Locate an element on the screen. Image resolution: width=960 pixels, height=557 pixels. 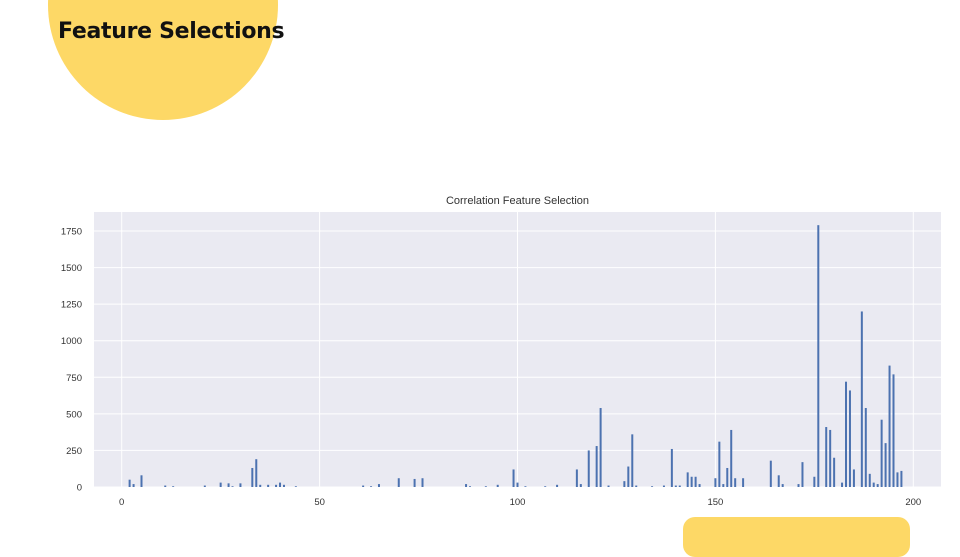
y-tick-label: 0 is located at coordinates (79, 488).